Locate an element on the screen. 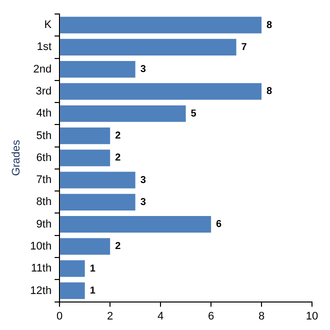 This screenshot has height=330, width=330. x-tick-label: 8 is located at coordinates (261, 316).